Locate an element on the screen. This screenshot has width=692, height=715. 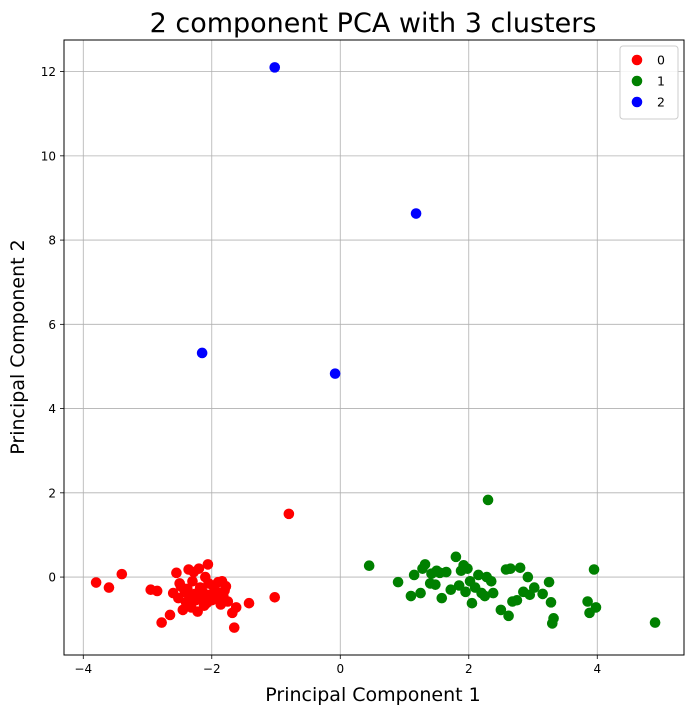
y-tick-label: 8 is located at coordinates (52, 241).